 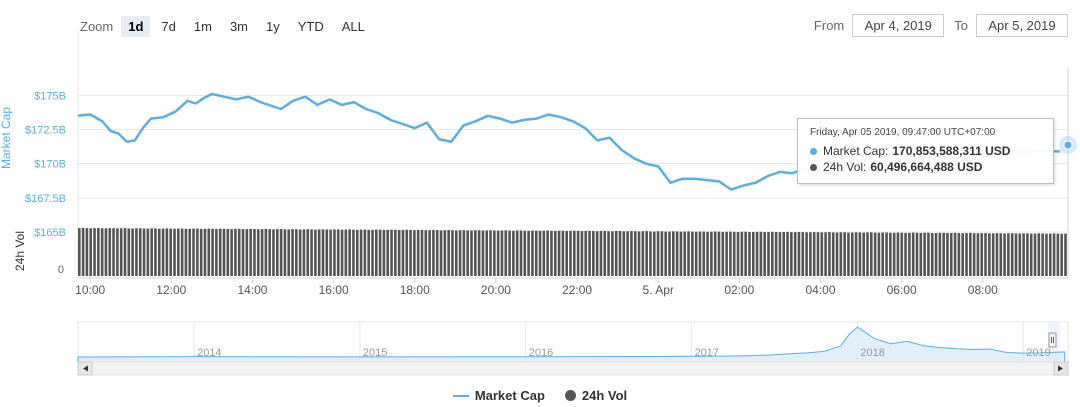 What do you see at coordinates (202, 26) in the screenshot?
I see `zoom-1m-button: 1m` at bounding box center [202, 26].